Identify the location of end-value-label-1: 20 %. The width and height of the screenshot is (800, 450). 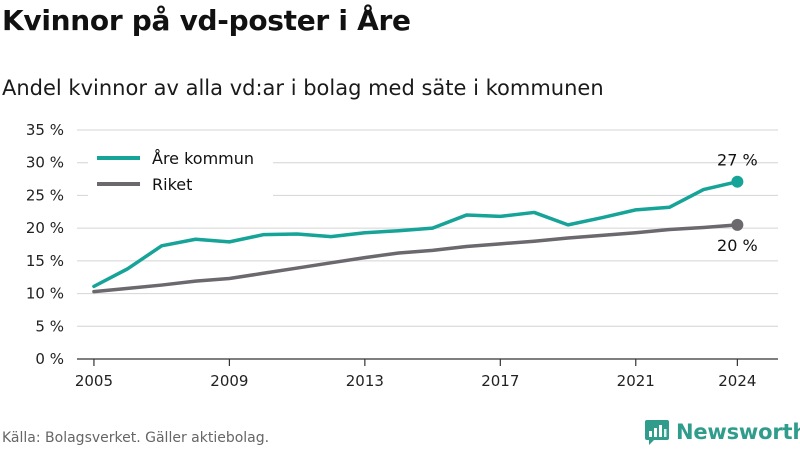
(737, 245).